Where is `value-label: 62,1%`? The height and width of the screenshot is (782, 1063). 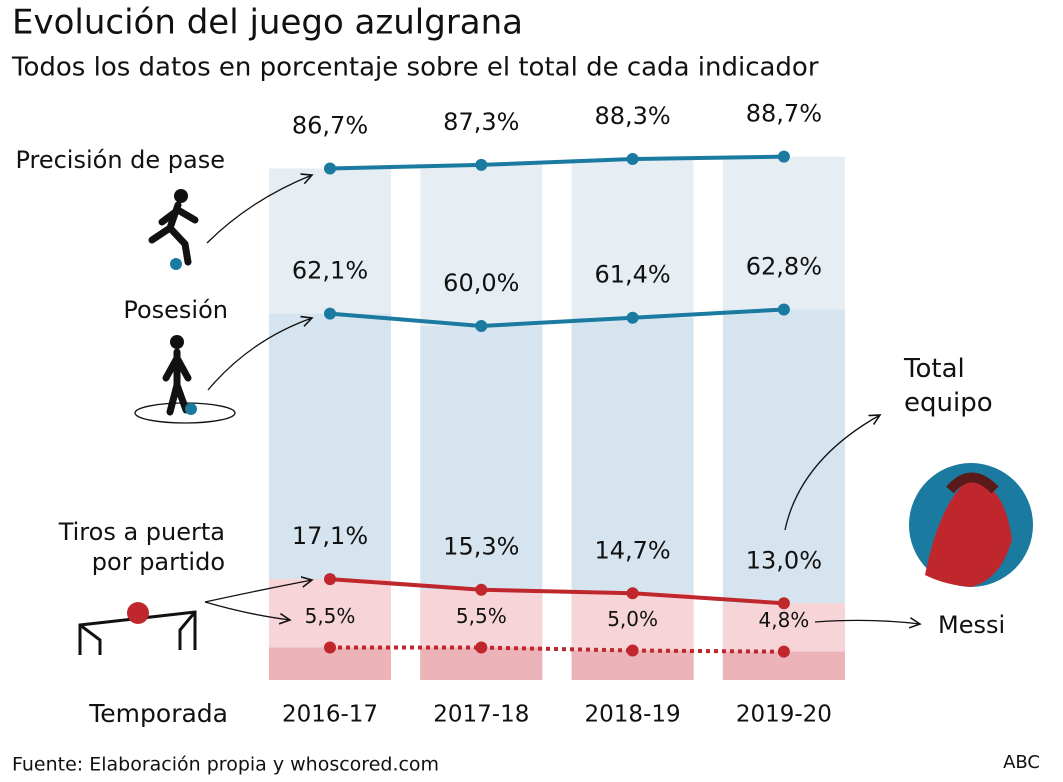 value-label: 62,1% is located at coordinates (330, 271).